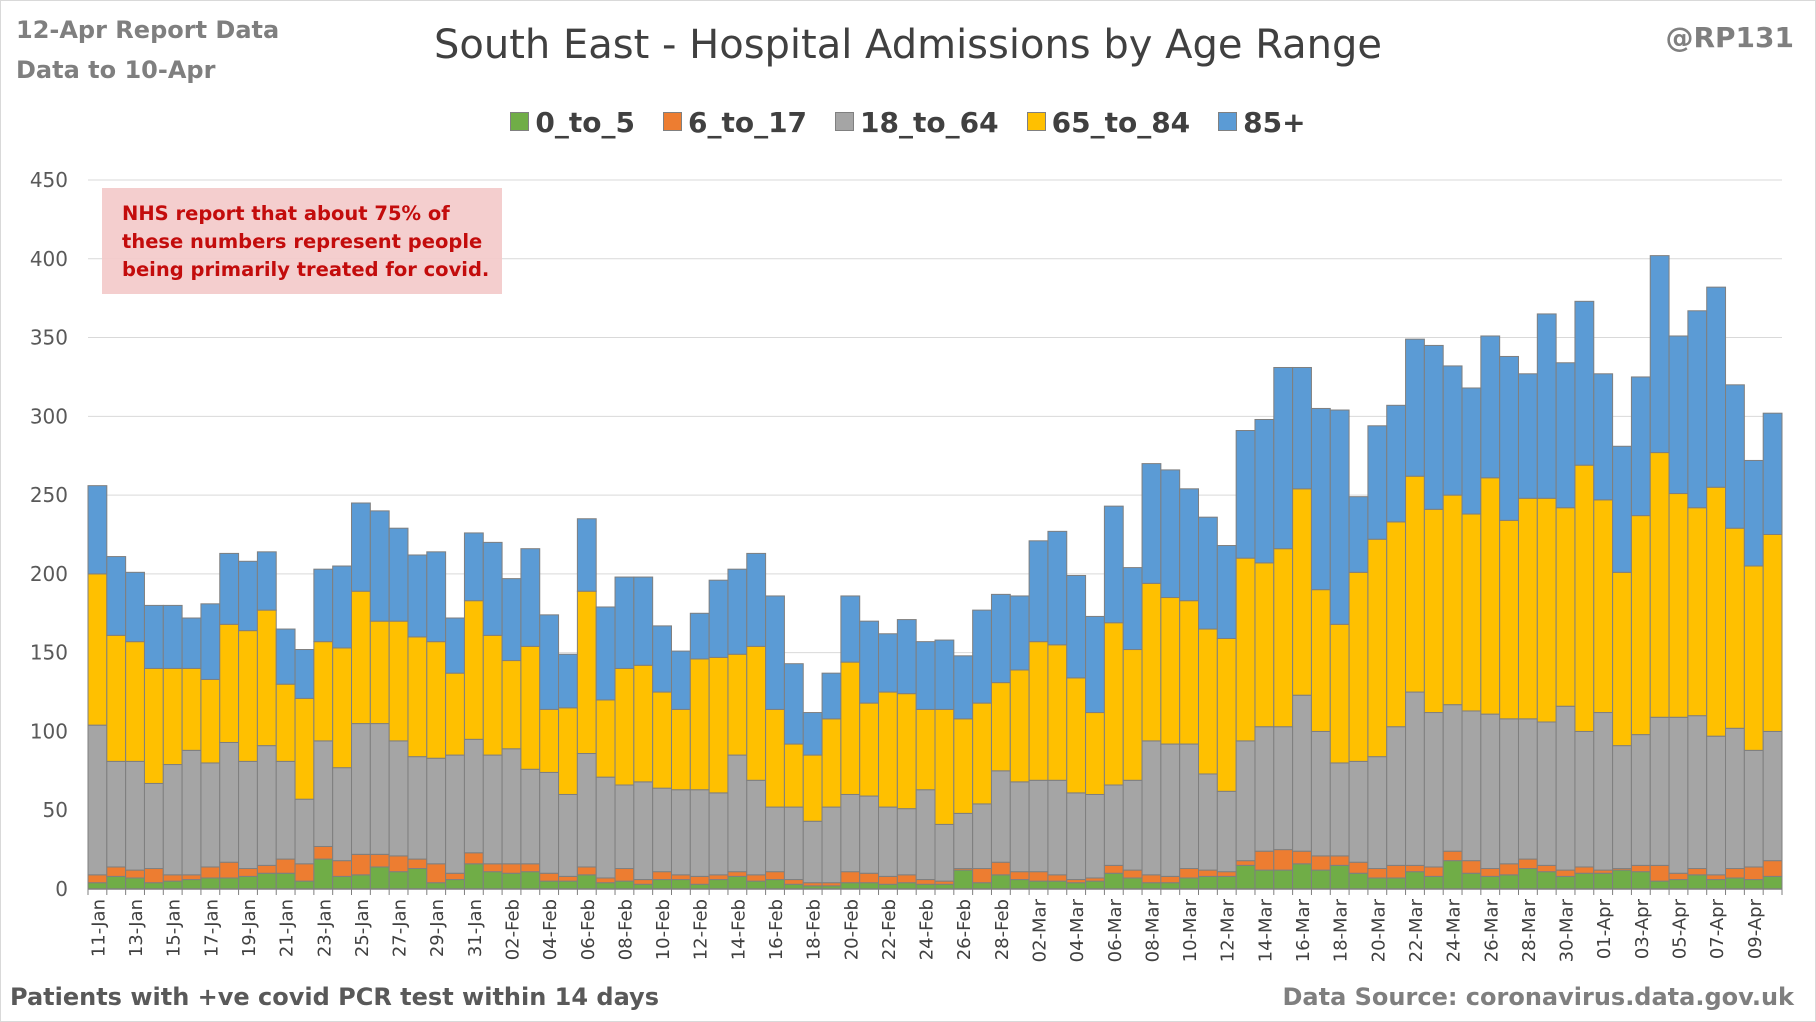  I want to click on y-axis: 0 50 100 150 200 250 300 350 400 450, so click(49, 534).